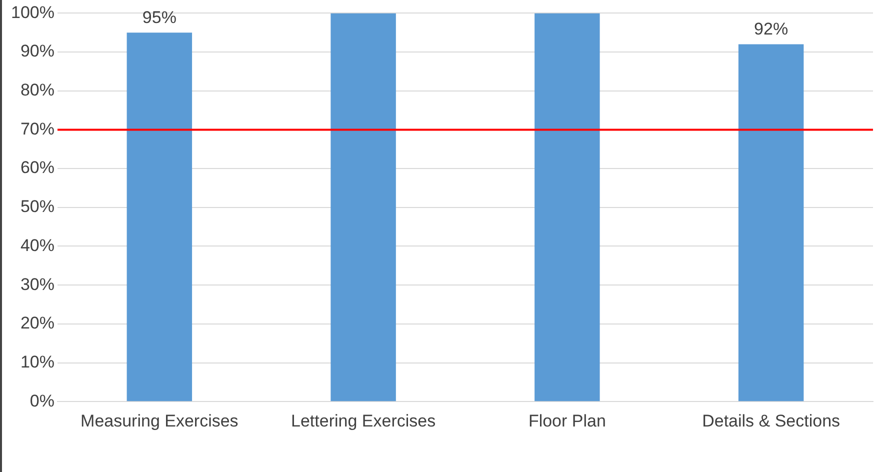  I want to click on x-tick-label: Measuring Exercises, so click(159, 420).